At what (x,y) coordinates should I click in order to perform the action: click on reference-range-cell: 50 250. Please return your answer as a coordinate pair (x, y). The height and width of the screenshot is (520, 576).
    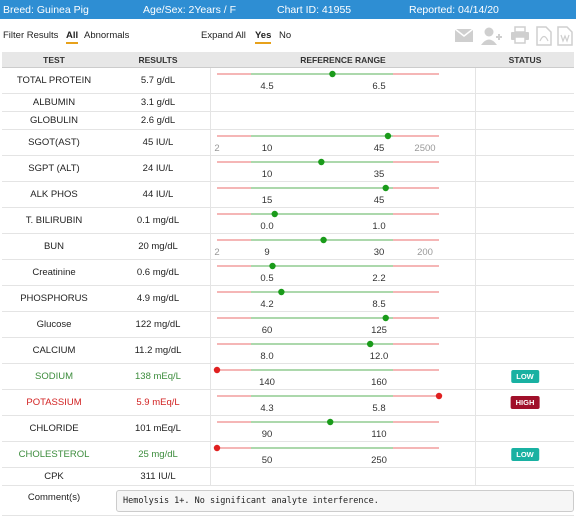
    Looking at the image, I should click on (343, 454).